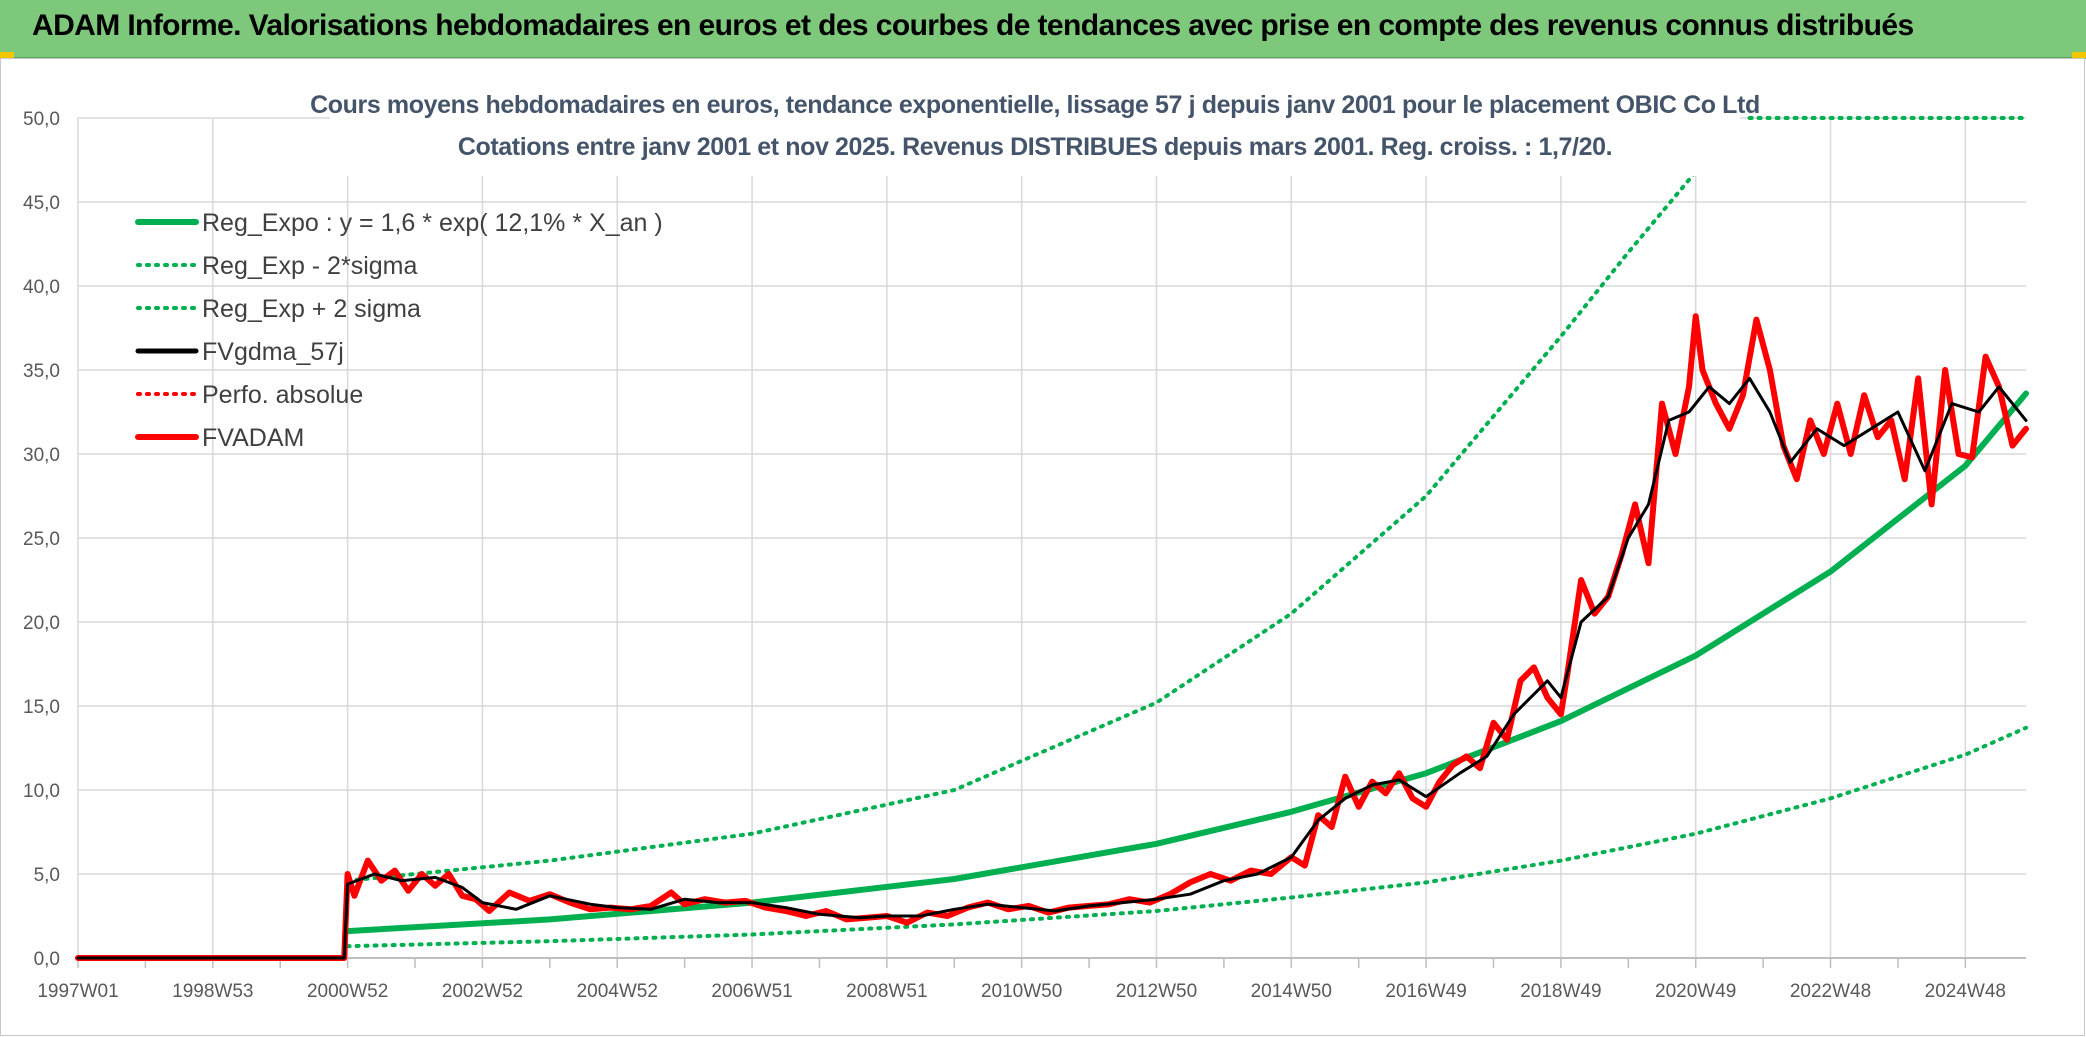 This screenshot has height=1037, width=2086. What do you see at coordinates (1560, 991) in the screenshot?
I see `x-tick-label: 2018W49` at bounding box center [1560, 991].